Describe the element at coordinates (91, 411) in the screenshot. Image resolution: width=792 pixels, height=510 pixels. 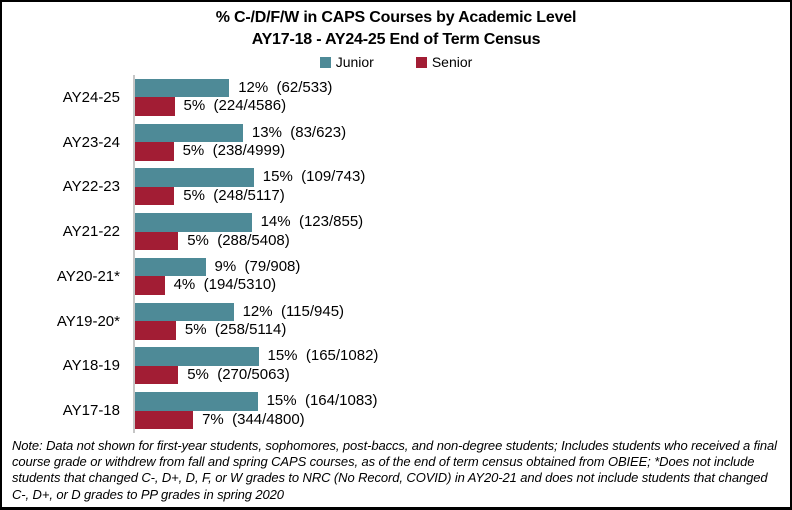
I see `category-label: AY17-18` at that location.